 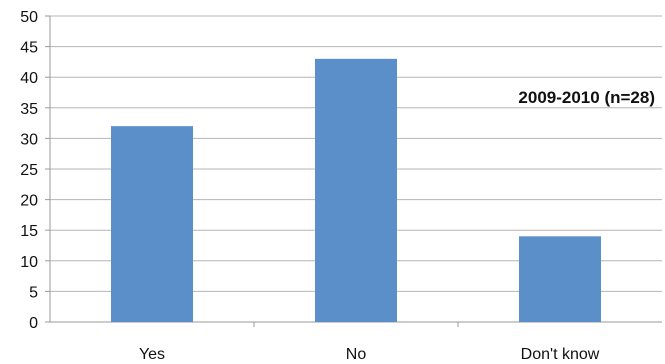 What do you see at coordinates (356, 354) in the screenshot?
I see `x-category-label: No` at bounding box center [356, 354].